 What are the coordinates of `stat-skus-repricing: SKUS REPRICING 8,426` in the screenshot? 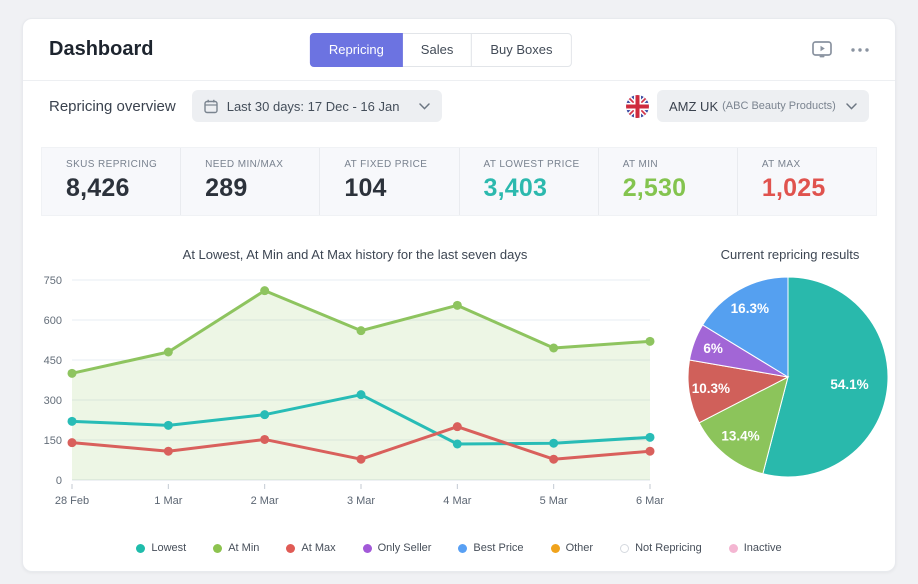 It's located at (112, 181).